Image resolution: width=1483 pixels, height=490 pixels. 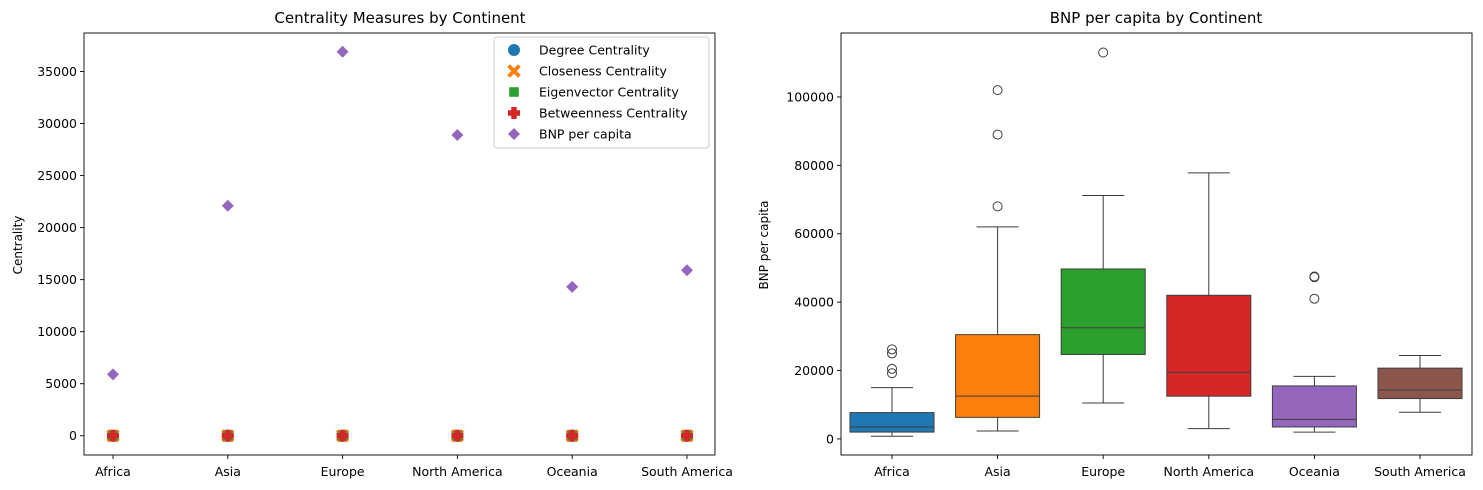 What do you see at coordinates (814, 233) in the screenshot?
I see `right-y-tick-label: 60000` at bounding box center [814, 233].